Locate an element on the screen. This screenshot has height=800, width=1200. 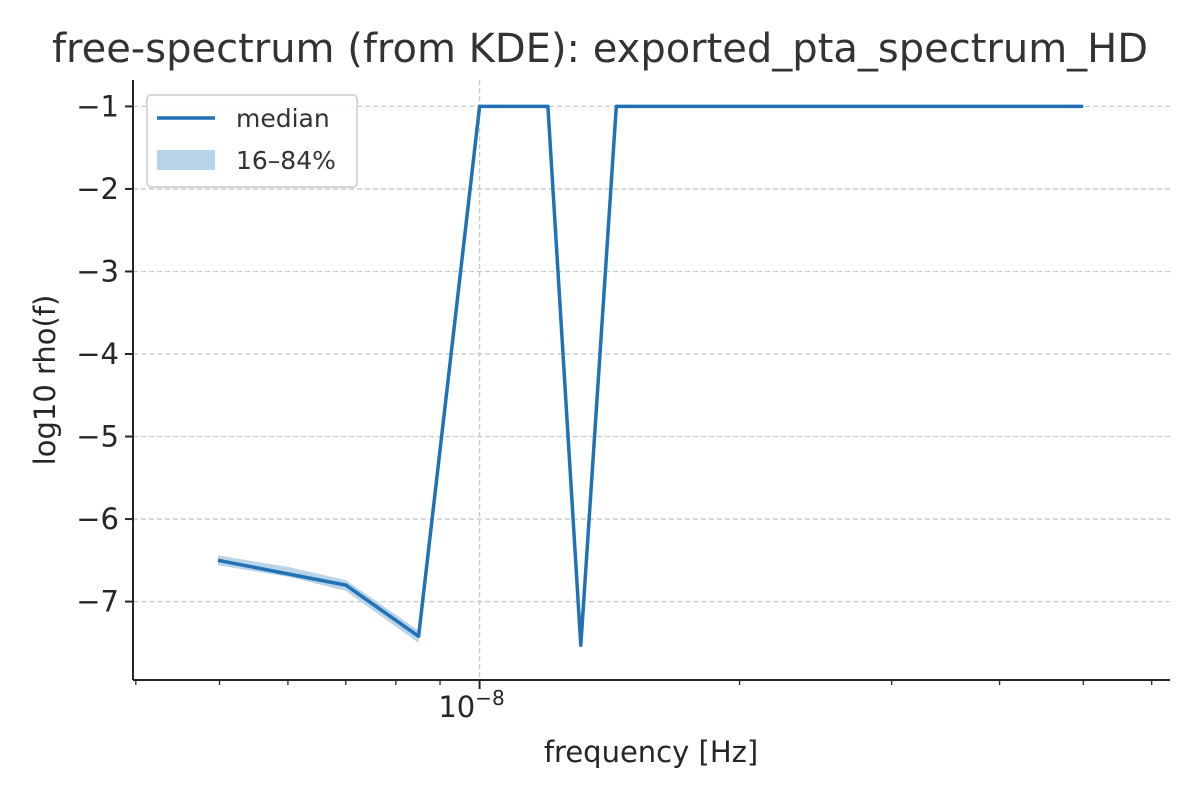
x-ticks: 10−8 is located at coordinates (644, 702).